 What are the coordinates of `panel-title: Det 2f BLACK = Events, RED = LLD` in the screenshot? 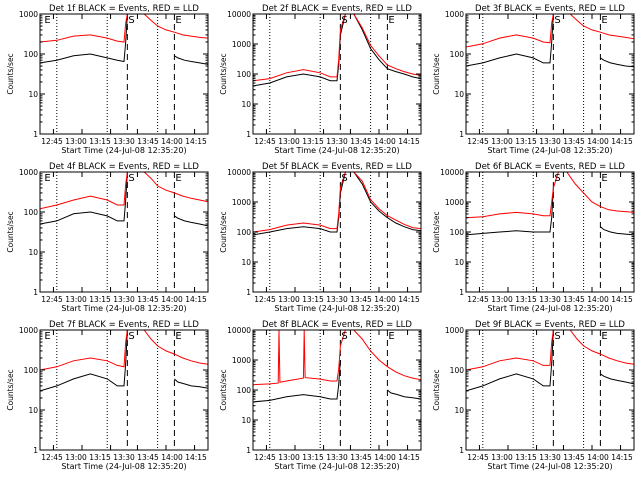 It's located at (337, 9).